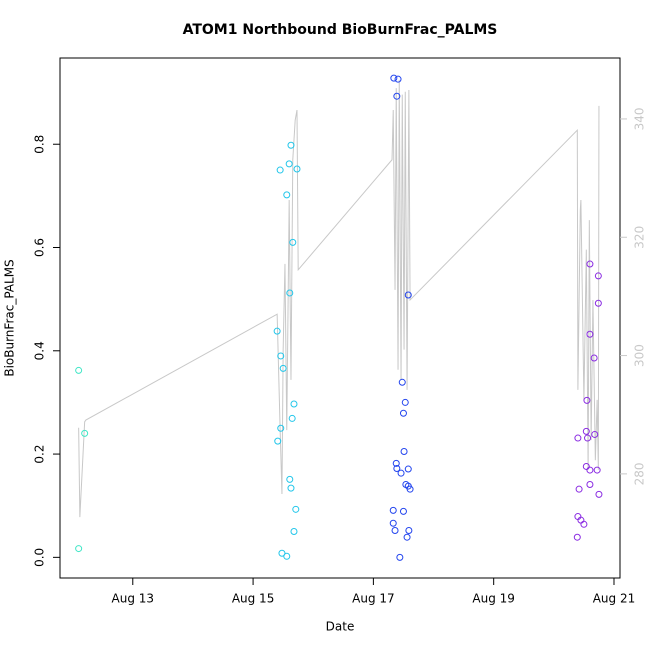 The height and width of the screenshot is (650, 650). What do you see at coordinates (493, 599) in the screenshot?
I see `x-tick-label: Aug 19` at bounding box center [493, 599].